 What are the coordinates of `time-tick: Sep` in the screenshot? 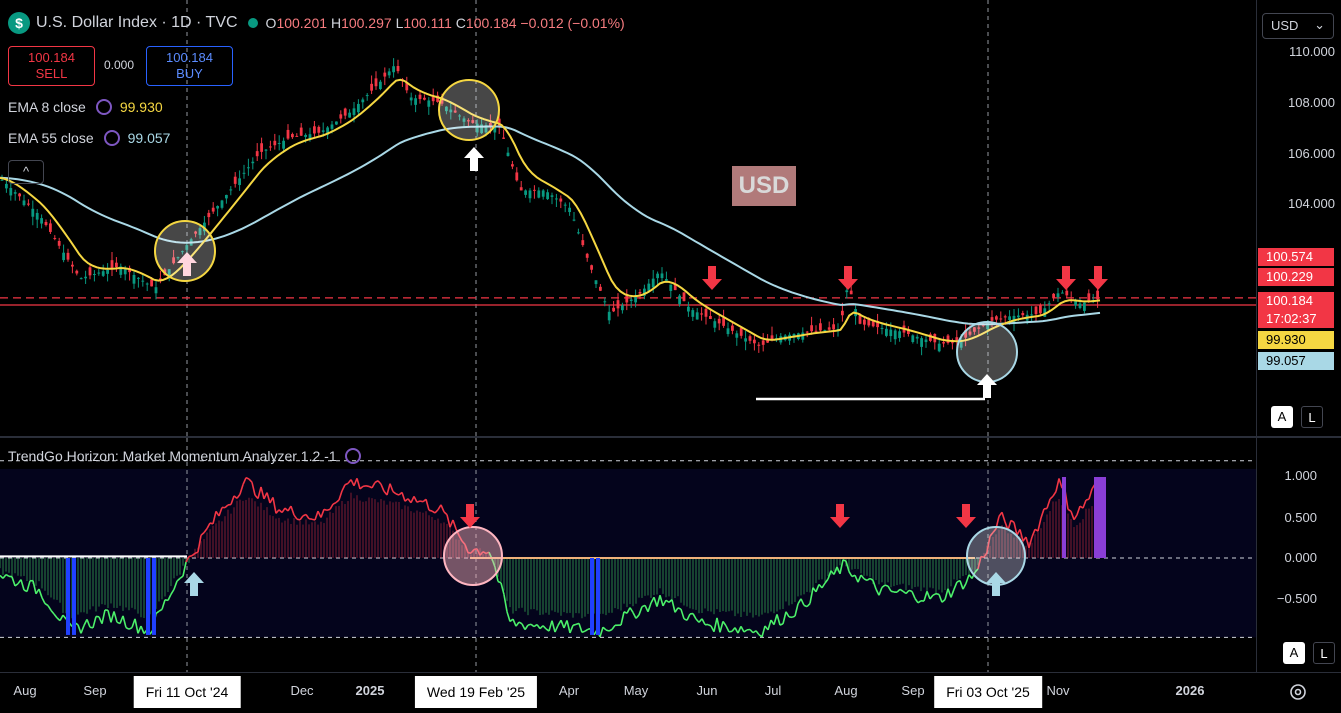 It's located at (913, 690).